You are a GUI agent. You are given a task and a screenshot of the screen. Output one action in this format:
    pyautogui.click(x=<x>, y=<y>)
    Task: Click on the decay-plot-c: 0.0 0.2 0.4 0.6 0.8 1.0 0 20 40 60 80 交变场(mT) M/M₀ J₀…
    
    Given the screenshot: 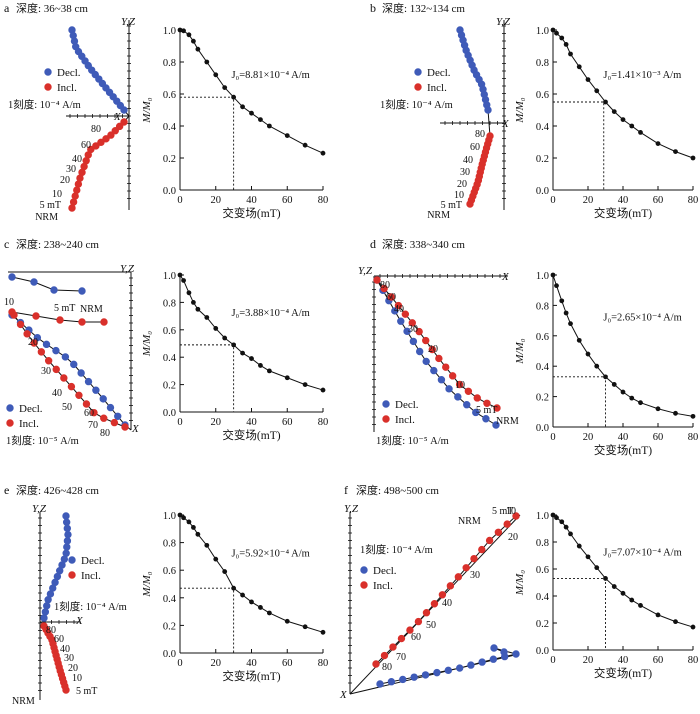 What is the action you would take?
    pyautogui.click(x=234, y=356)
    